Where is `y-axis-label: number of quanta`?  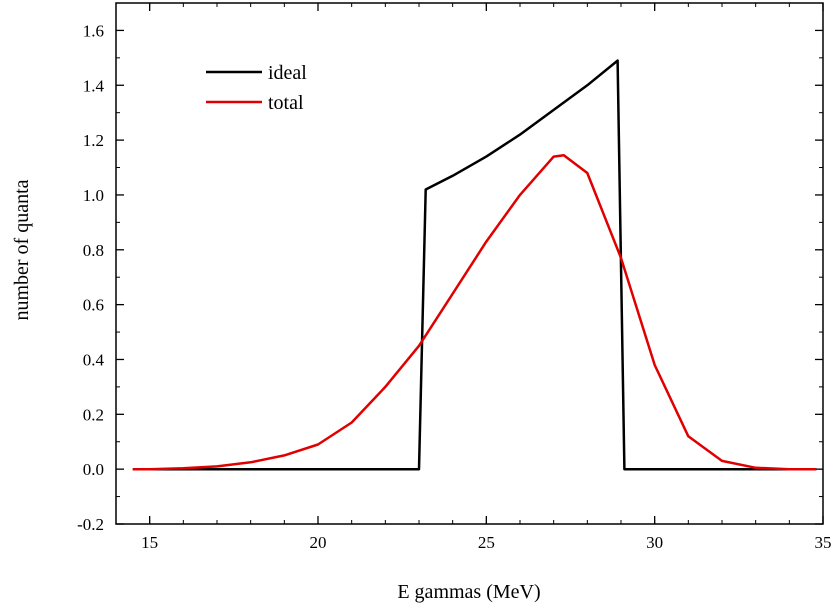
y-axis-label: number of quanta is located at coordinates (22, 249).